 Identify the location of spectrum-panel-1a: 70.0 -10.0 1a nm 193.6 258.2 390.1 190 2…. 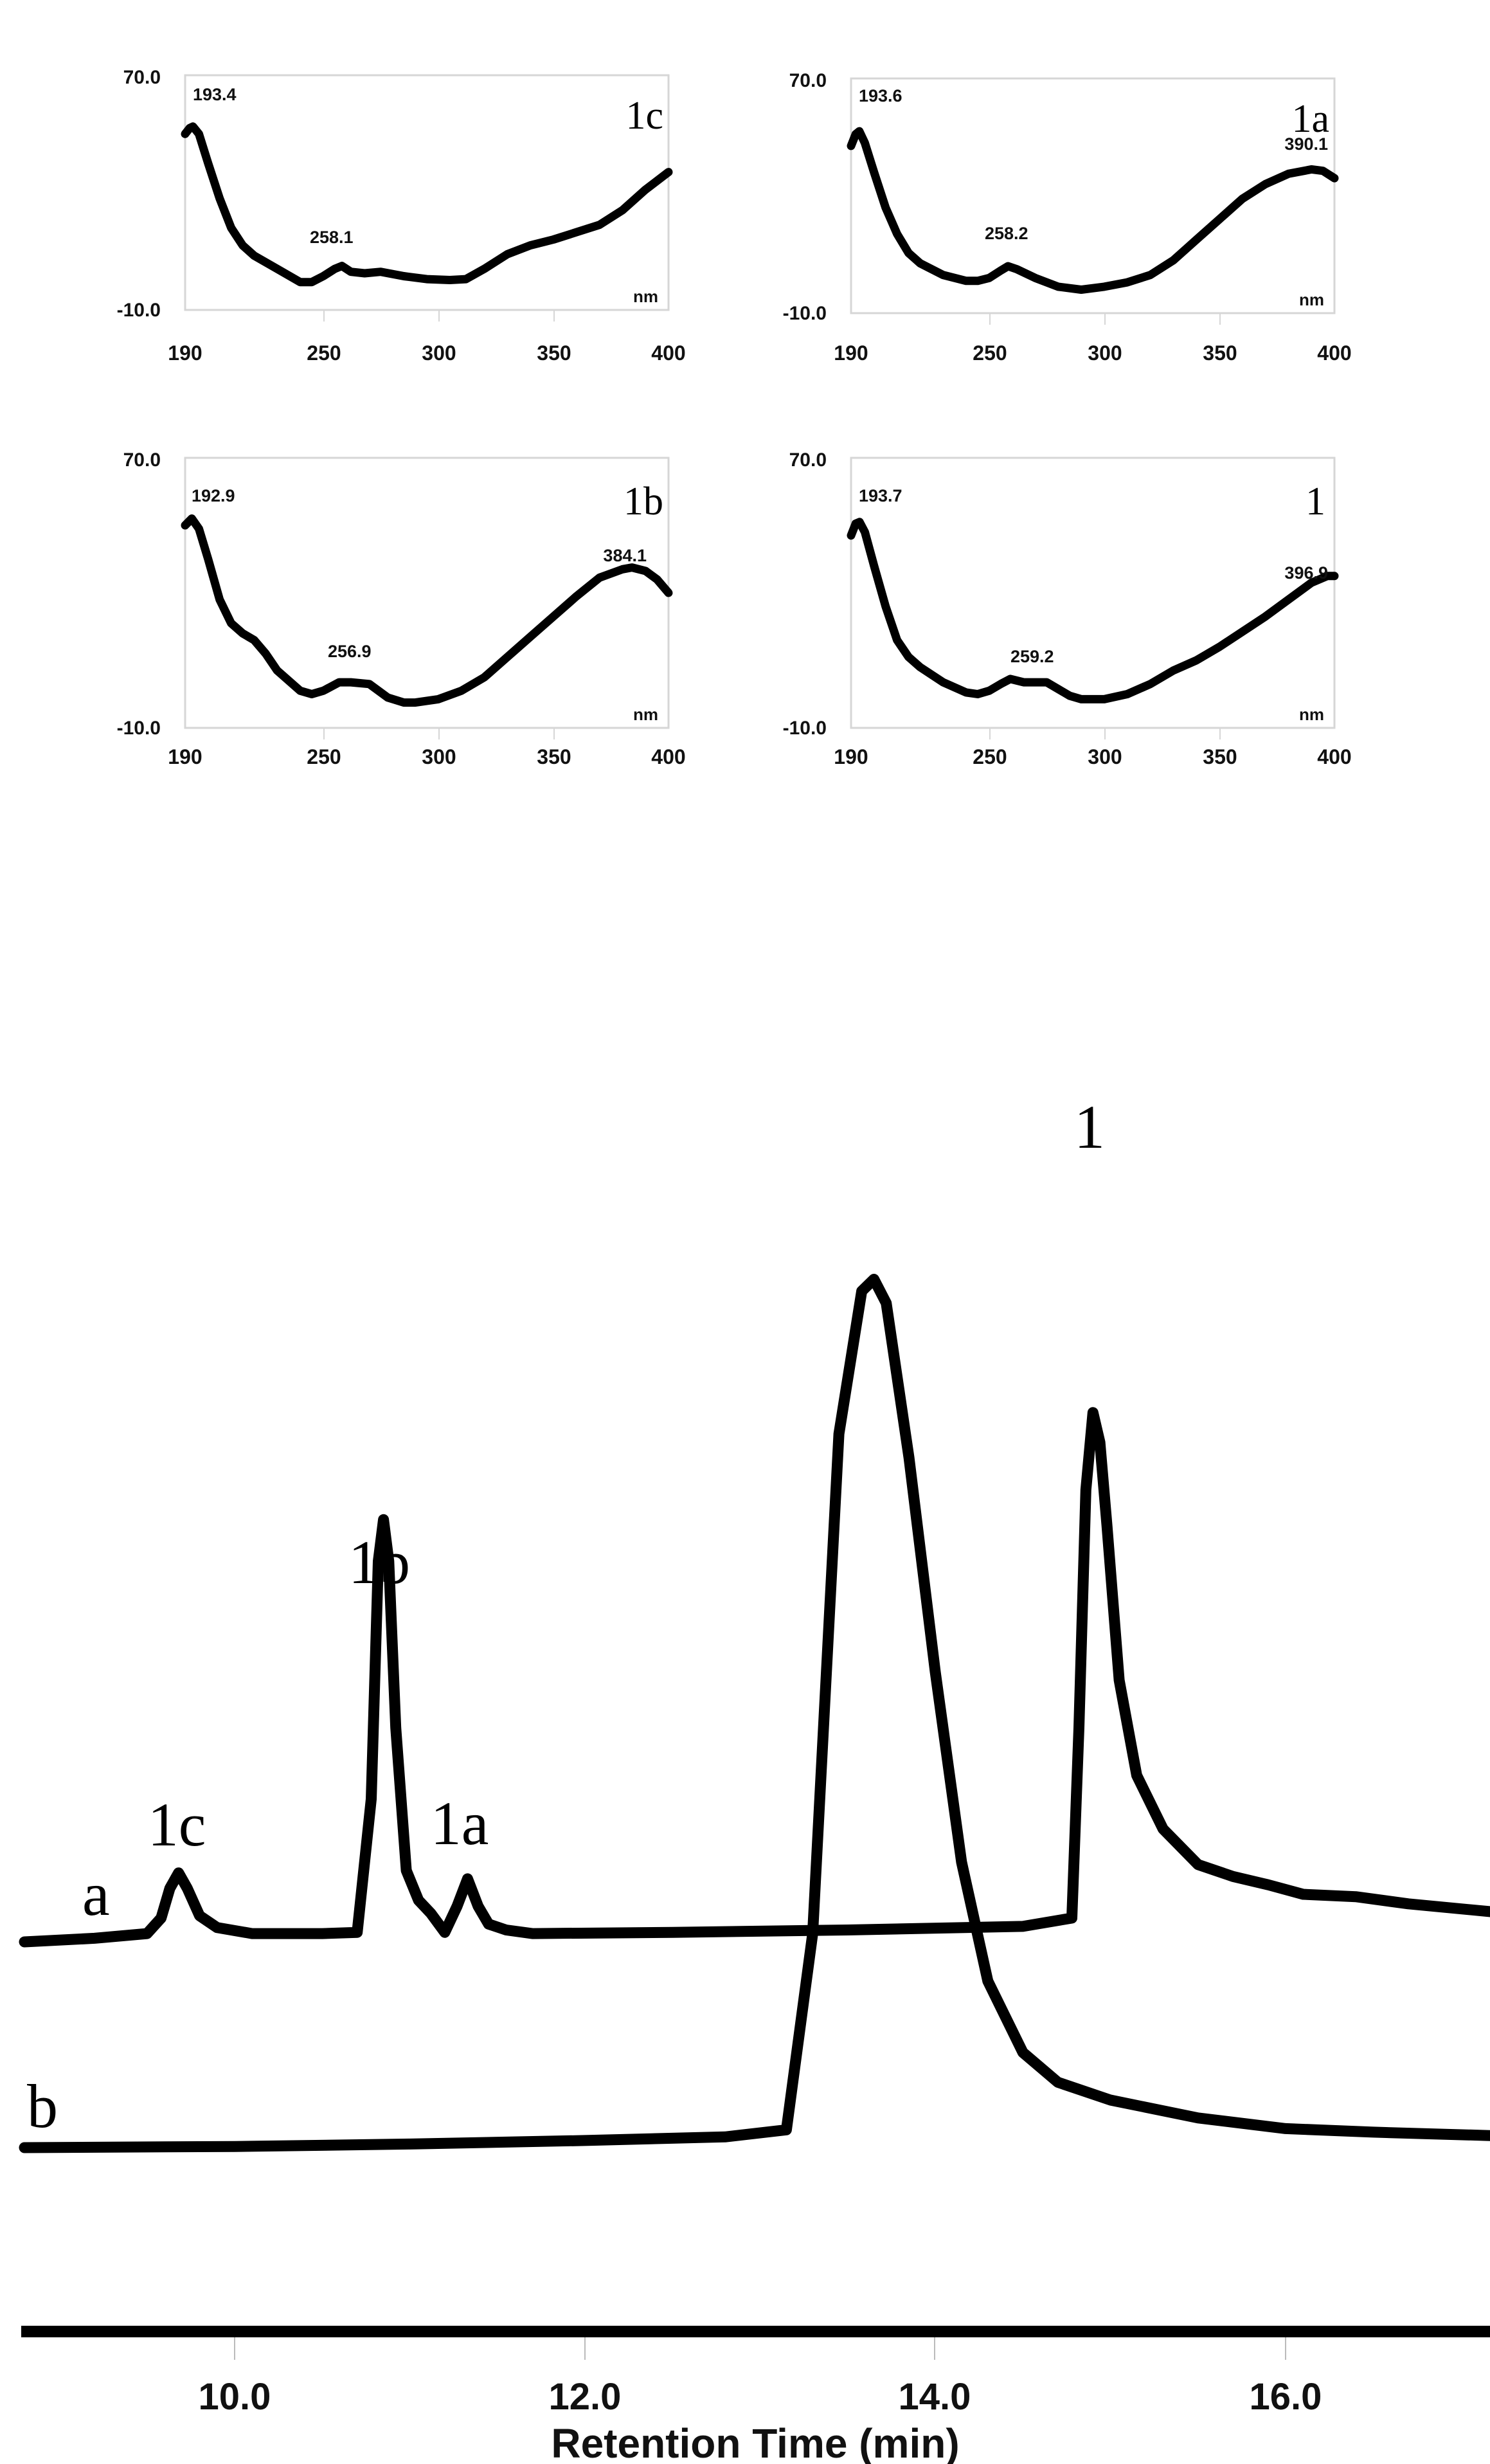
(1068, 217).